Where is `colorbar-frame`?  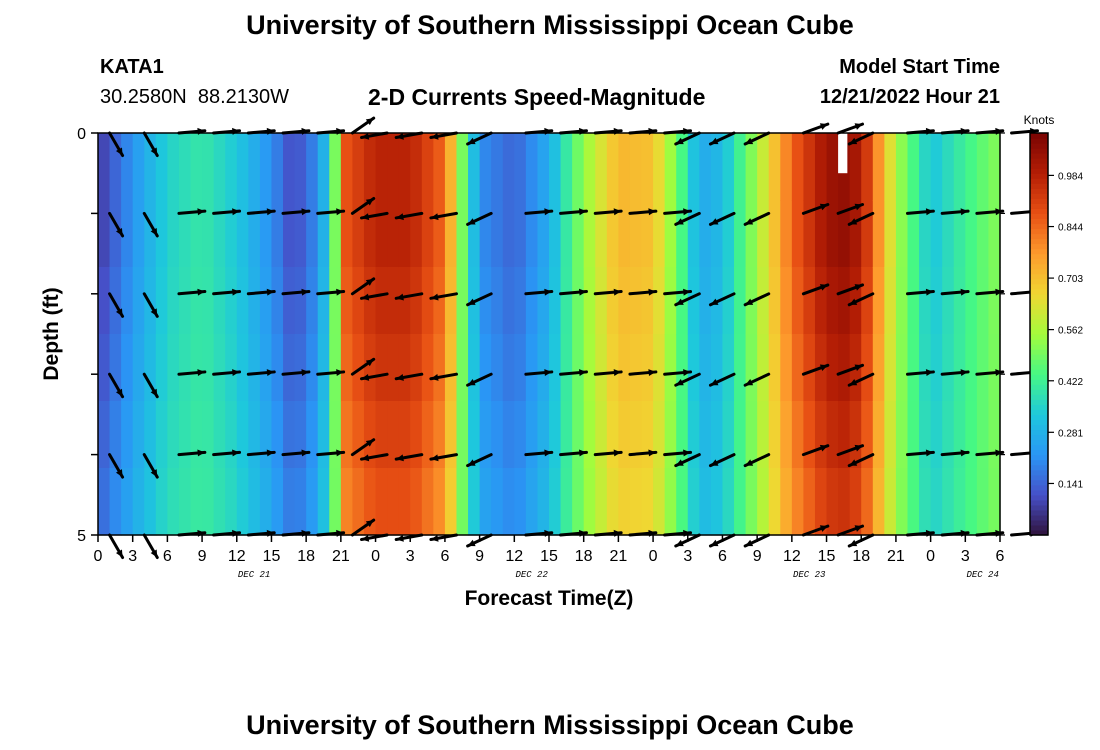 colorbar-frame is located at coordinates (1039, 334).